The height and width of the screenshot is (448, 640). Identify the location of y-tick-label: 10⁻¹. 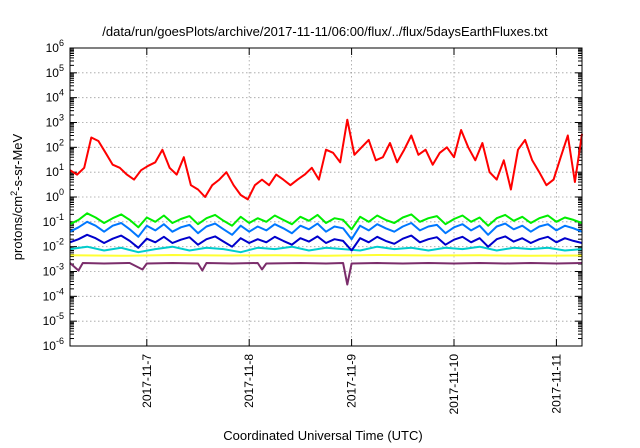
(53, 220).